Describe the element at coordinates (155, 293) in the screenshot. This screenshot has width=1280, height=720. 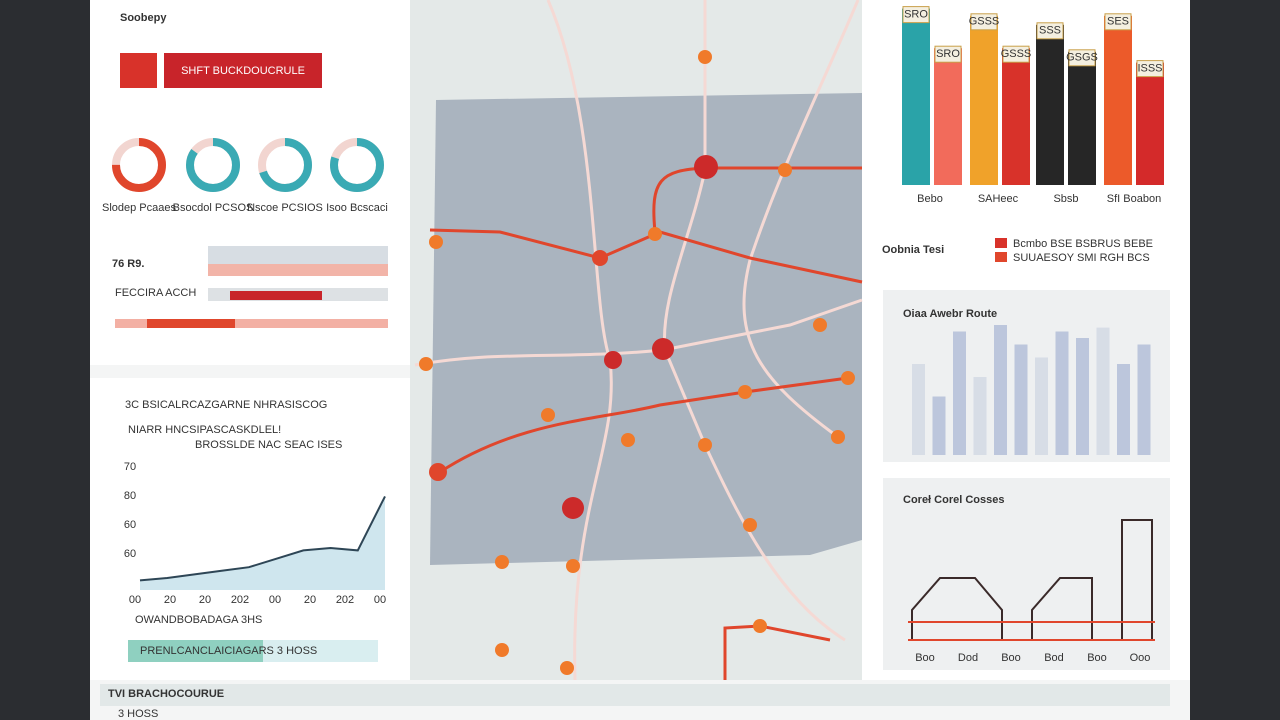
I see `kpi-label: FECCIRA ACCH` at that location.